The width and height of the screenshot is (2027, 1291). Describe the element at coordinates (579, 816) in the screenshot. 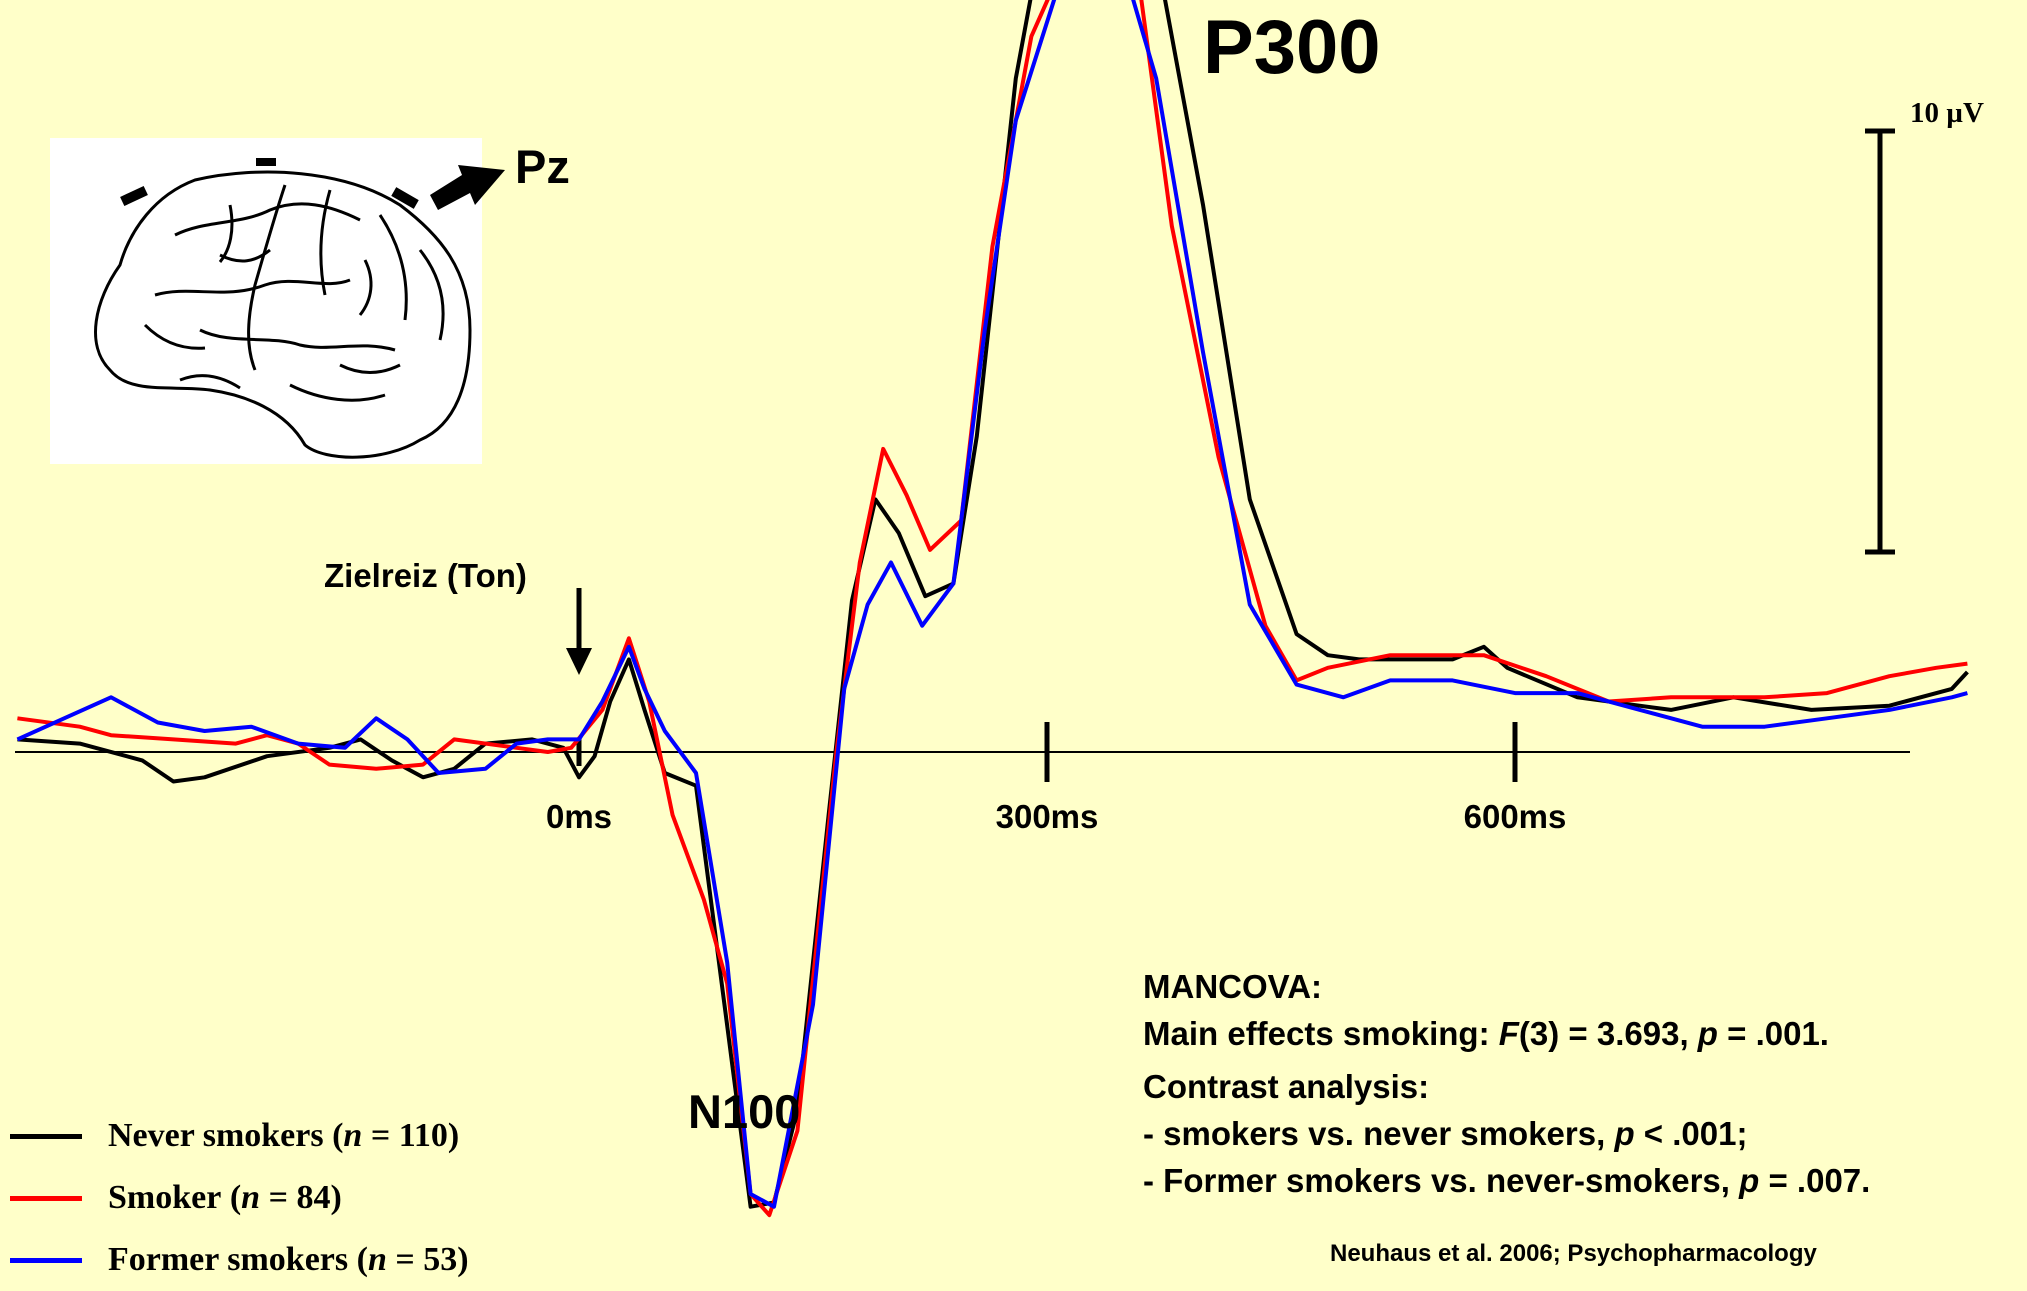

I see `x-tick-label: 0ms` at that location.